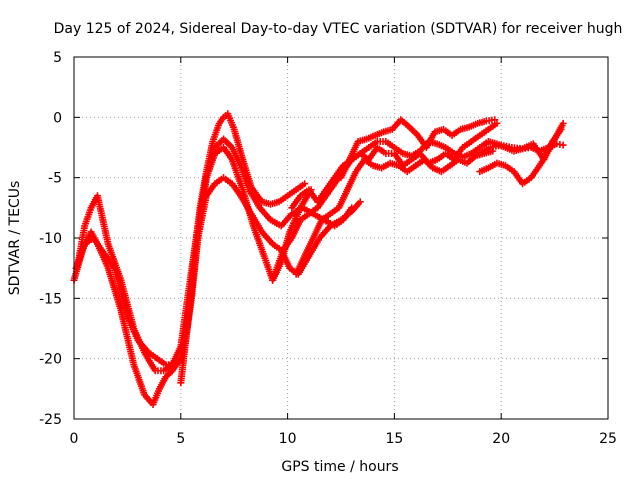 The image size is (640, 480). I want to click on y-axis-label: SDTVAR / TECUs, so click(15, 238).